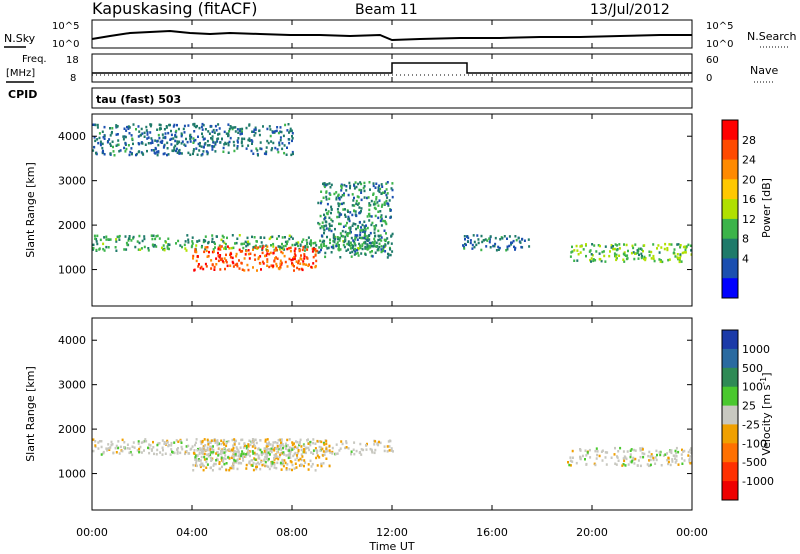  What do you see at coordinates (745, 239) in the screenshot?
I see `colorbar-tick-label: 8` at bounding box center [745, 239].